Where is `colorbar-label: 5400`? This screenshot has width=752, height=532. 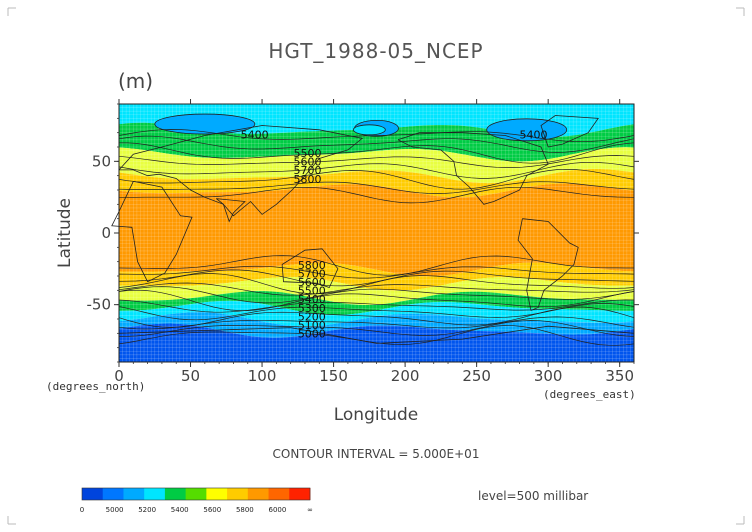
colorbar-label: 5400 is located at coordinates (180, 510).